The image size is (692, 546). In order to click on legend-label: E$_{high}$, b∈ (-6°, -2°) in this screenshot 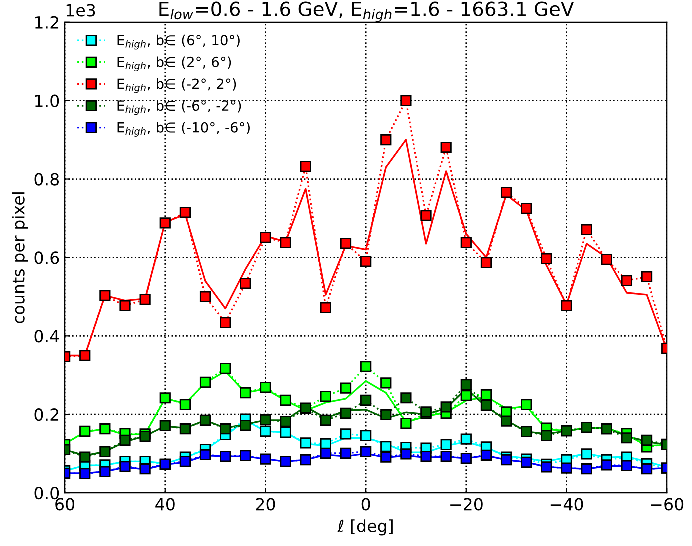, I will do `click(180, 108)`.